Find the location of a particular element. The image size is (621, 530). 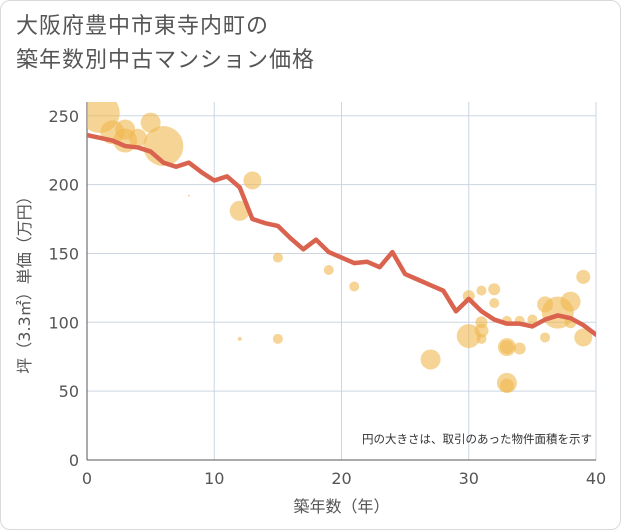

x-tick-label: 30 is located at coordinates (469, 478).